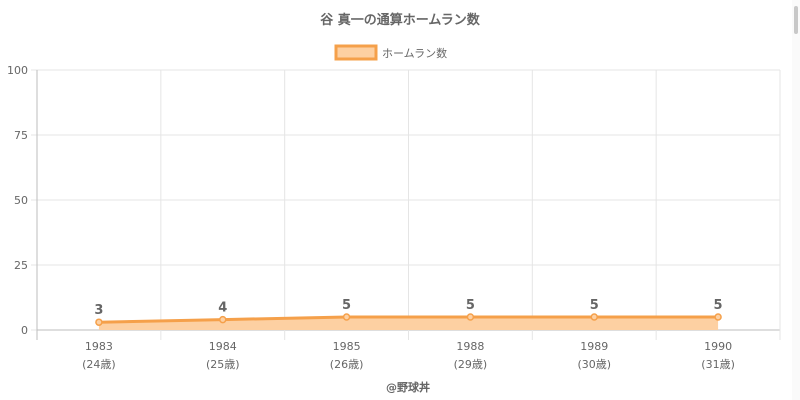  I want to click on y-tick-label: 100, so click(17, 70).